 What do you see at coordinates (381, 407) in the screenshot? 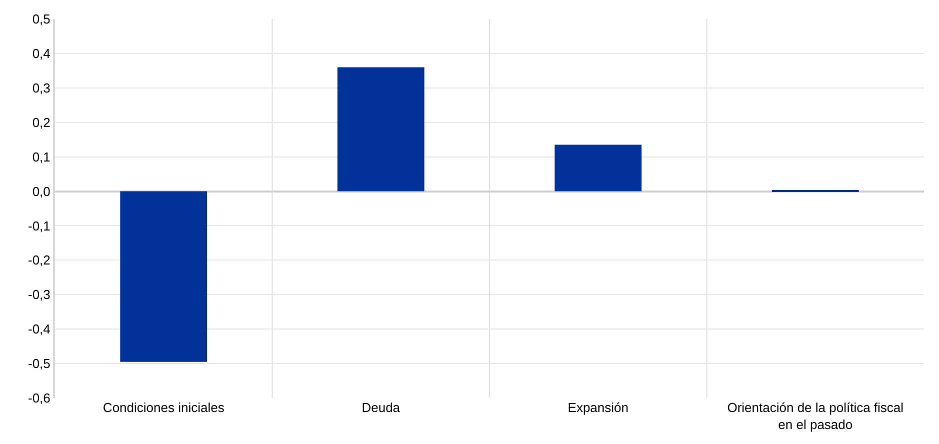
I see `x-tick-label: Deuda` at bounding box center [381, 407].